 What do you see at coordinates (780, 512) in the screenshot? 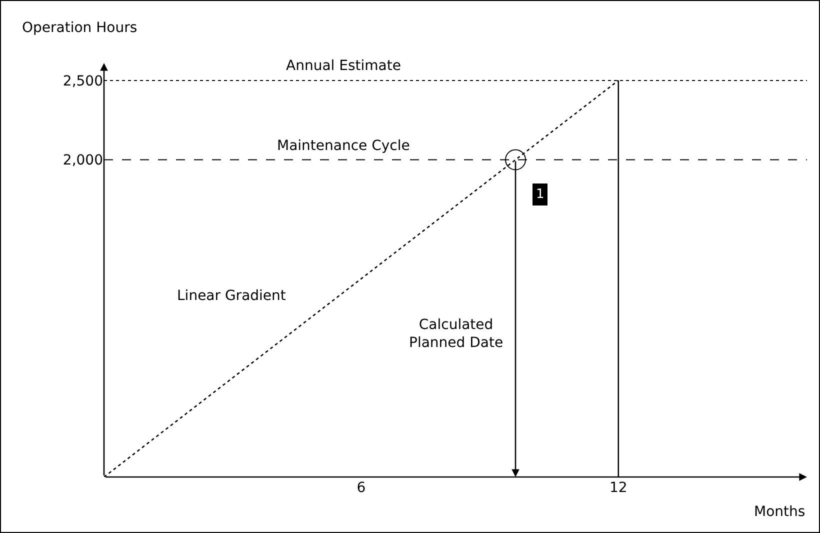
I see `x-axis-title: Months` at bounding box center [780, 512].